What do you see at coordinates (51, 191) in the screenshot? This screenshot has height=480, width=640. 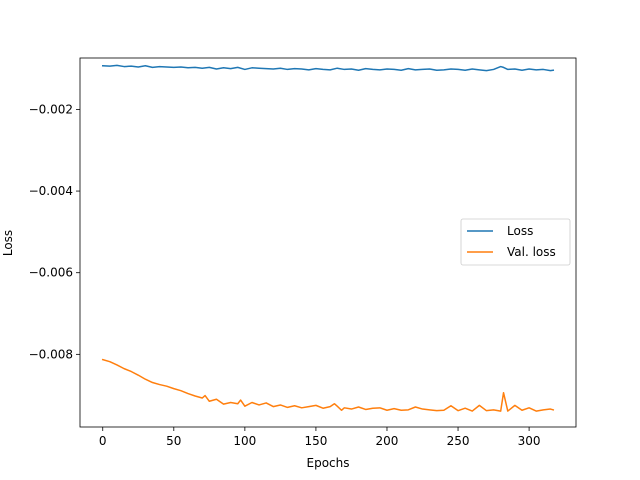 I see `y-tick-label: −0.004` at bounding box center [51, 191].